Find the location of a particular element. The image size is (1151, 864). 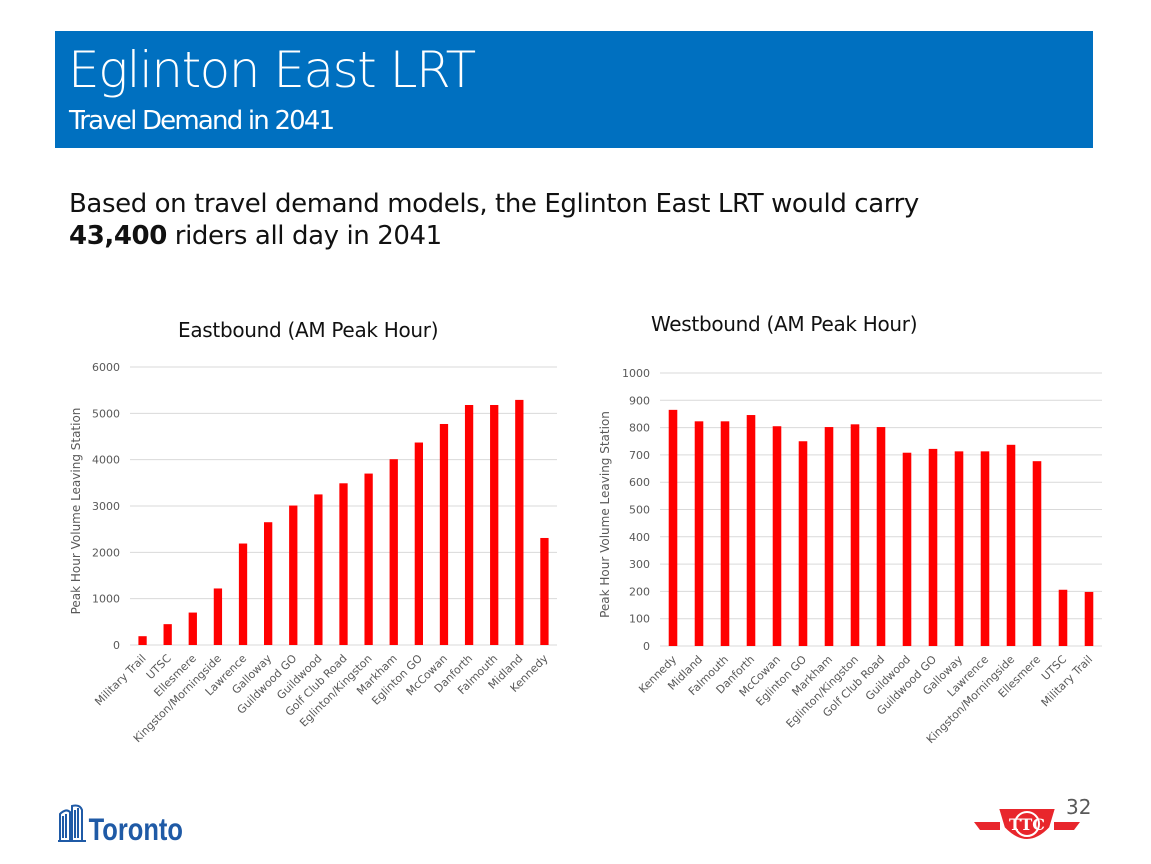

eastbound-ylabel: Peak Hour Volume Leaving Station is located at coordinates (76, 511).